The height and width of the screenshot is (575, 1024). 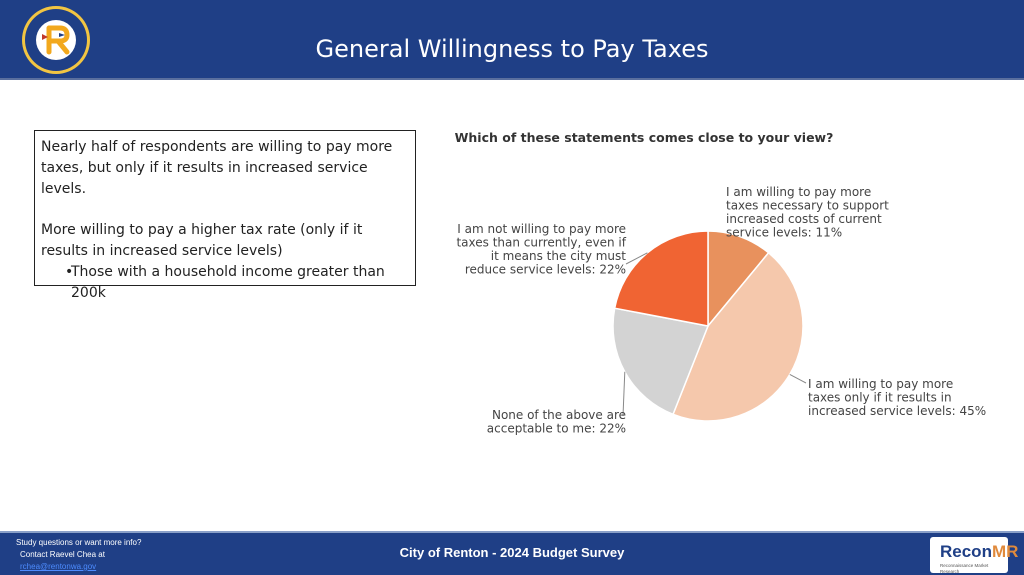 I want to click on reconmr-logo: ReconMR Reconnaissance Market Research, so click(x=974, y=555).